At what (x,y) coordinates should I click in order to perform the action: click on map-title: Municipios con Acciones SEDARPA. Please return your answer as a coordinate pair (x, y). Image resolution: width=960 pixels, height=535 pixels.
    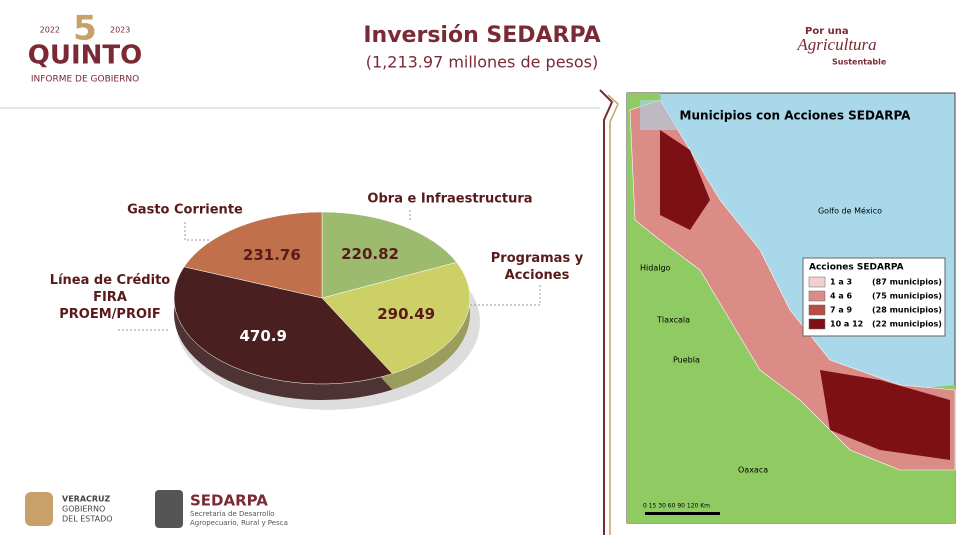
    Looking at the image, I should click on (796, 116).